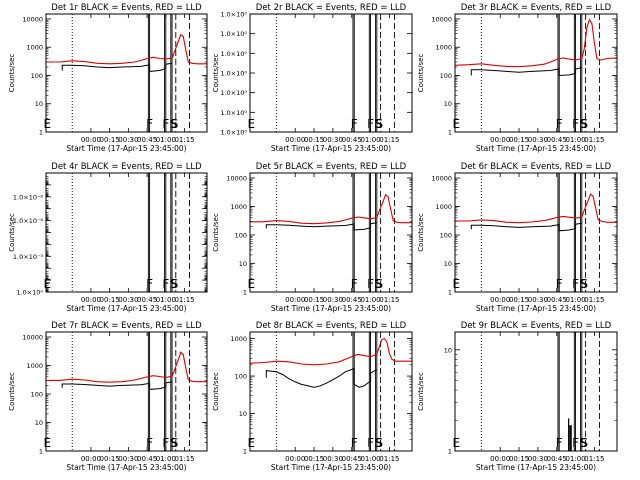  I want to click on chart-title: Det 5r BLACK = Events, RED = LLD, so click(331, 167).